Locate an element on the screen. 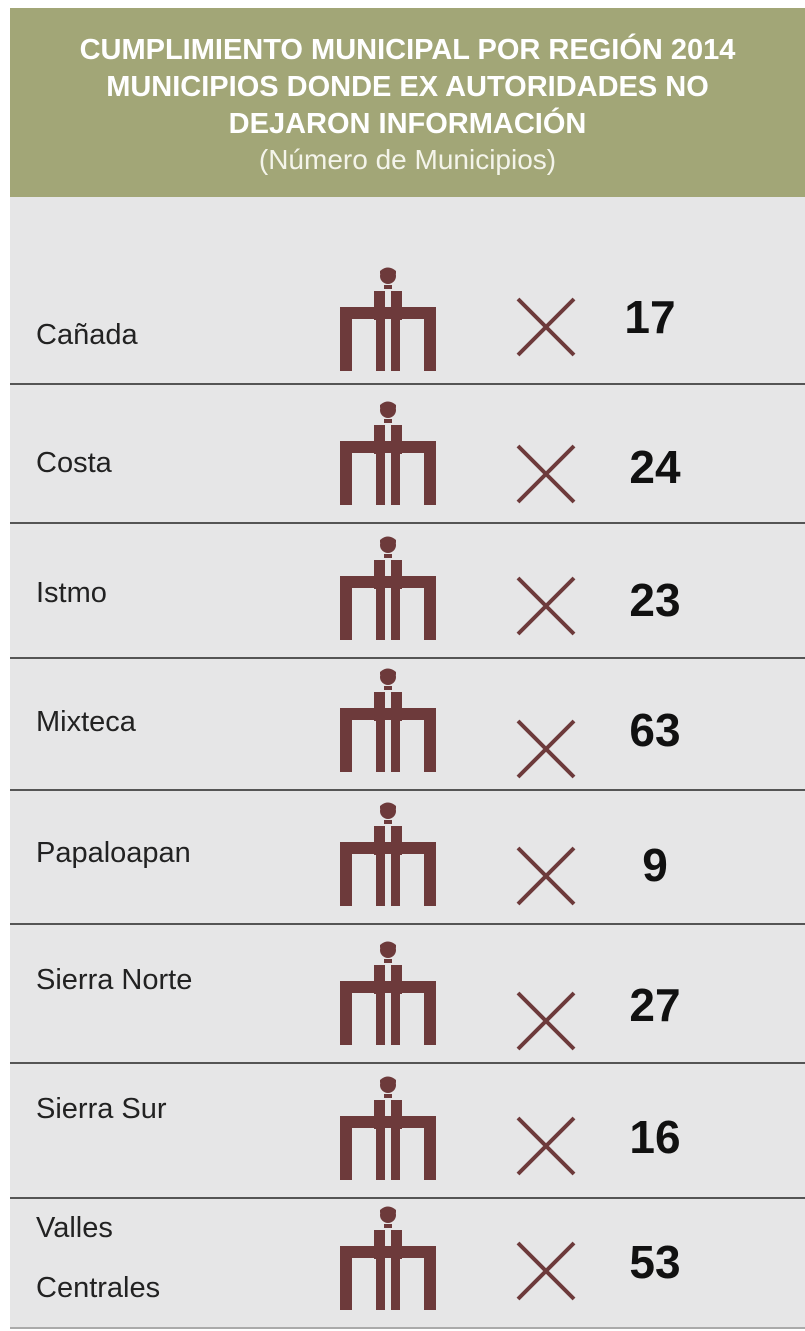 Image resolution: width=805 pixels, height=1331 pixels. region-label: Mixteca is located at coordinates (86, 722).